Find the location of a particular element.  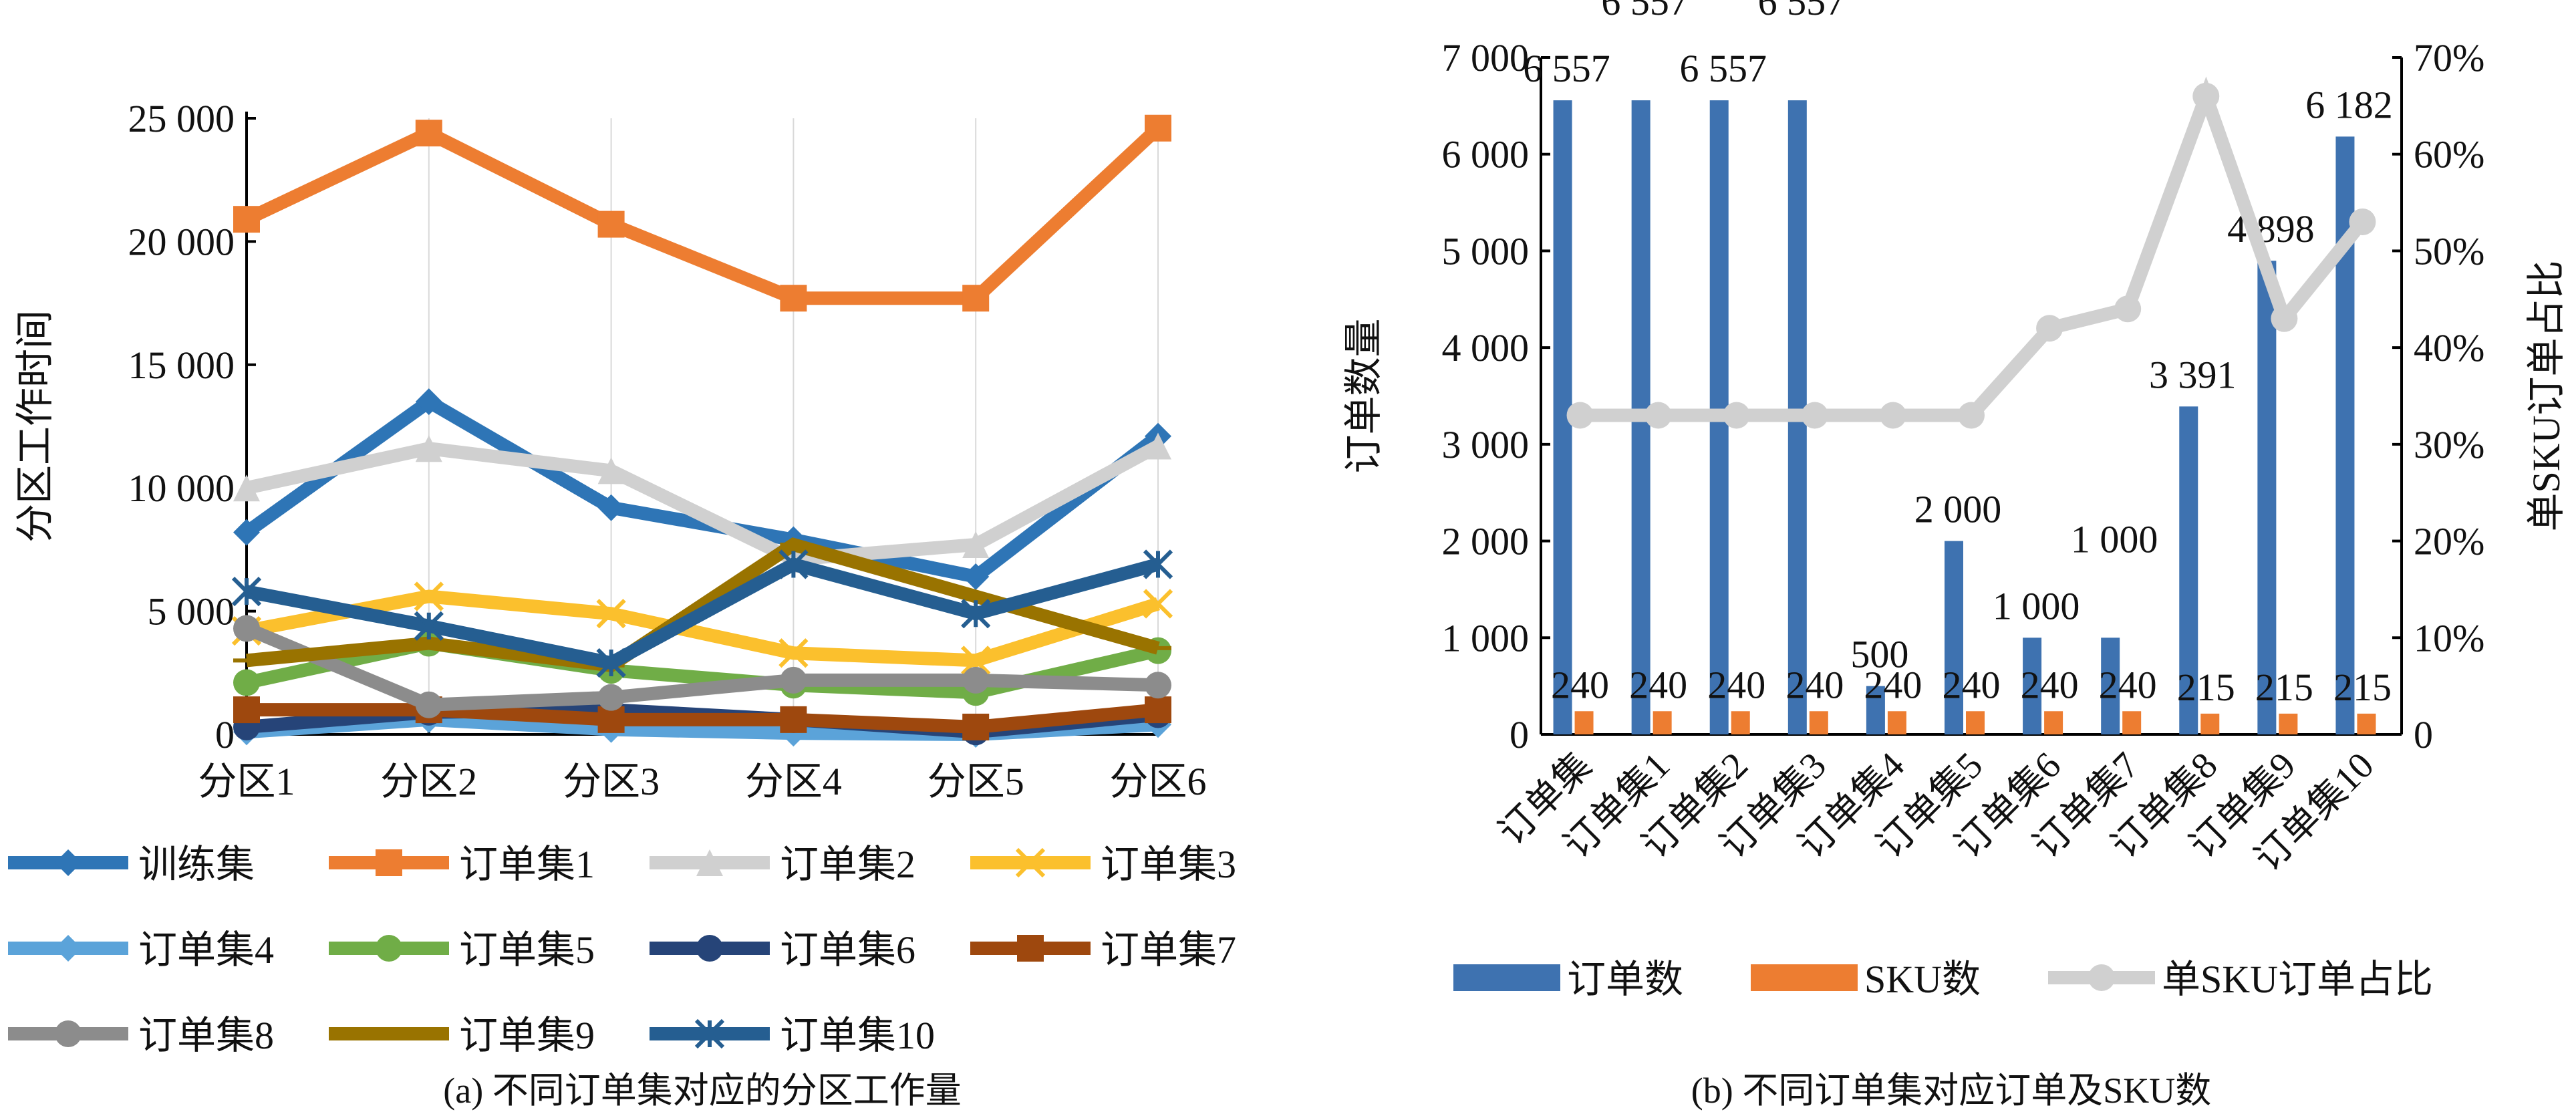

y2-tick-label: 50% is located at coordinates (2449, 251).